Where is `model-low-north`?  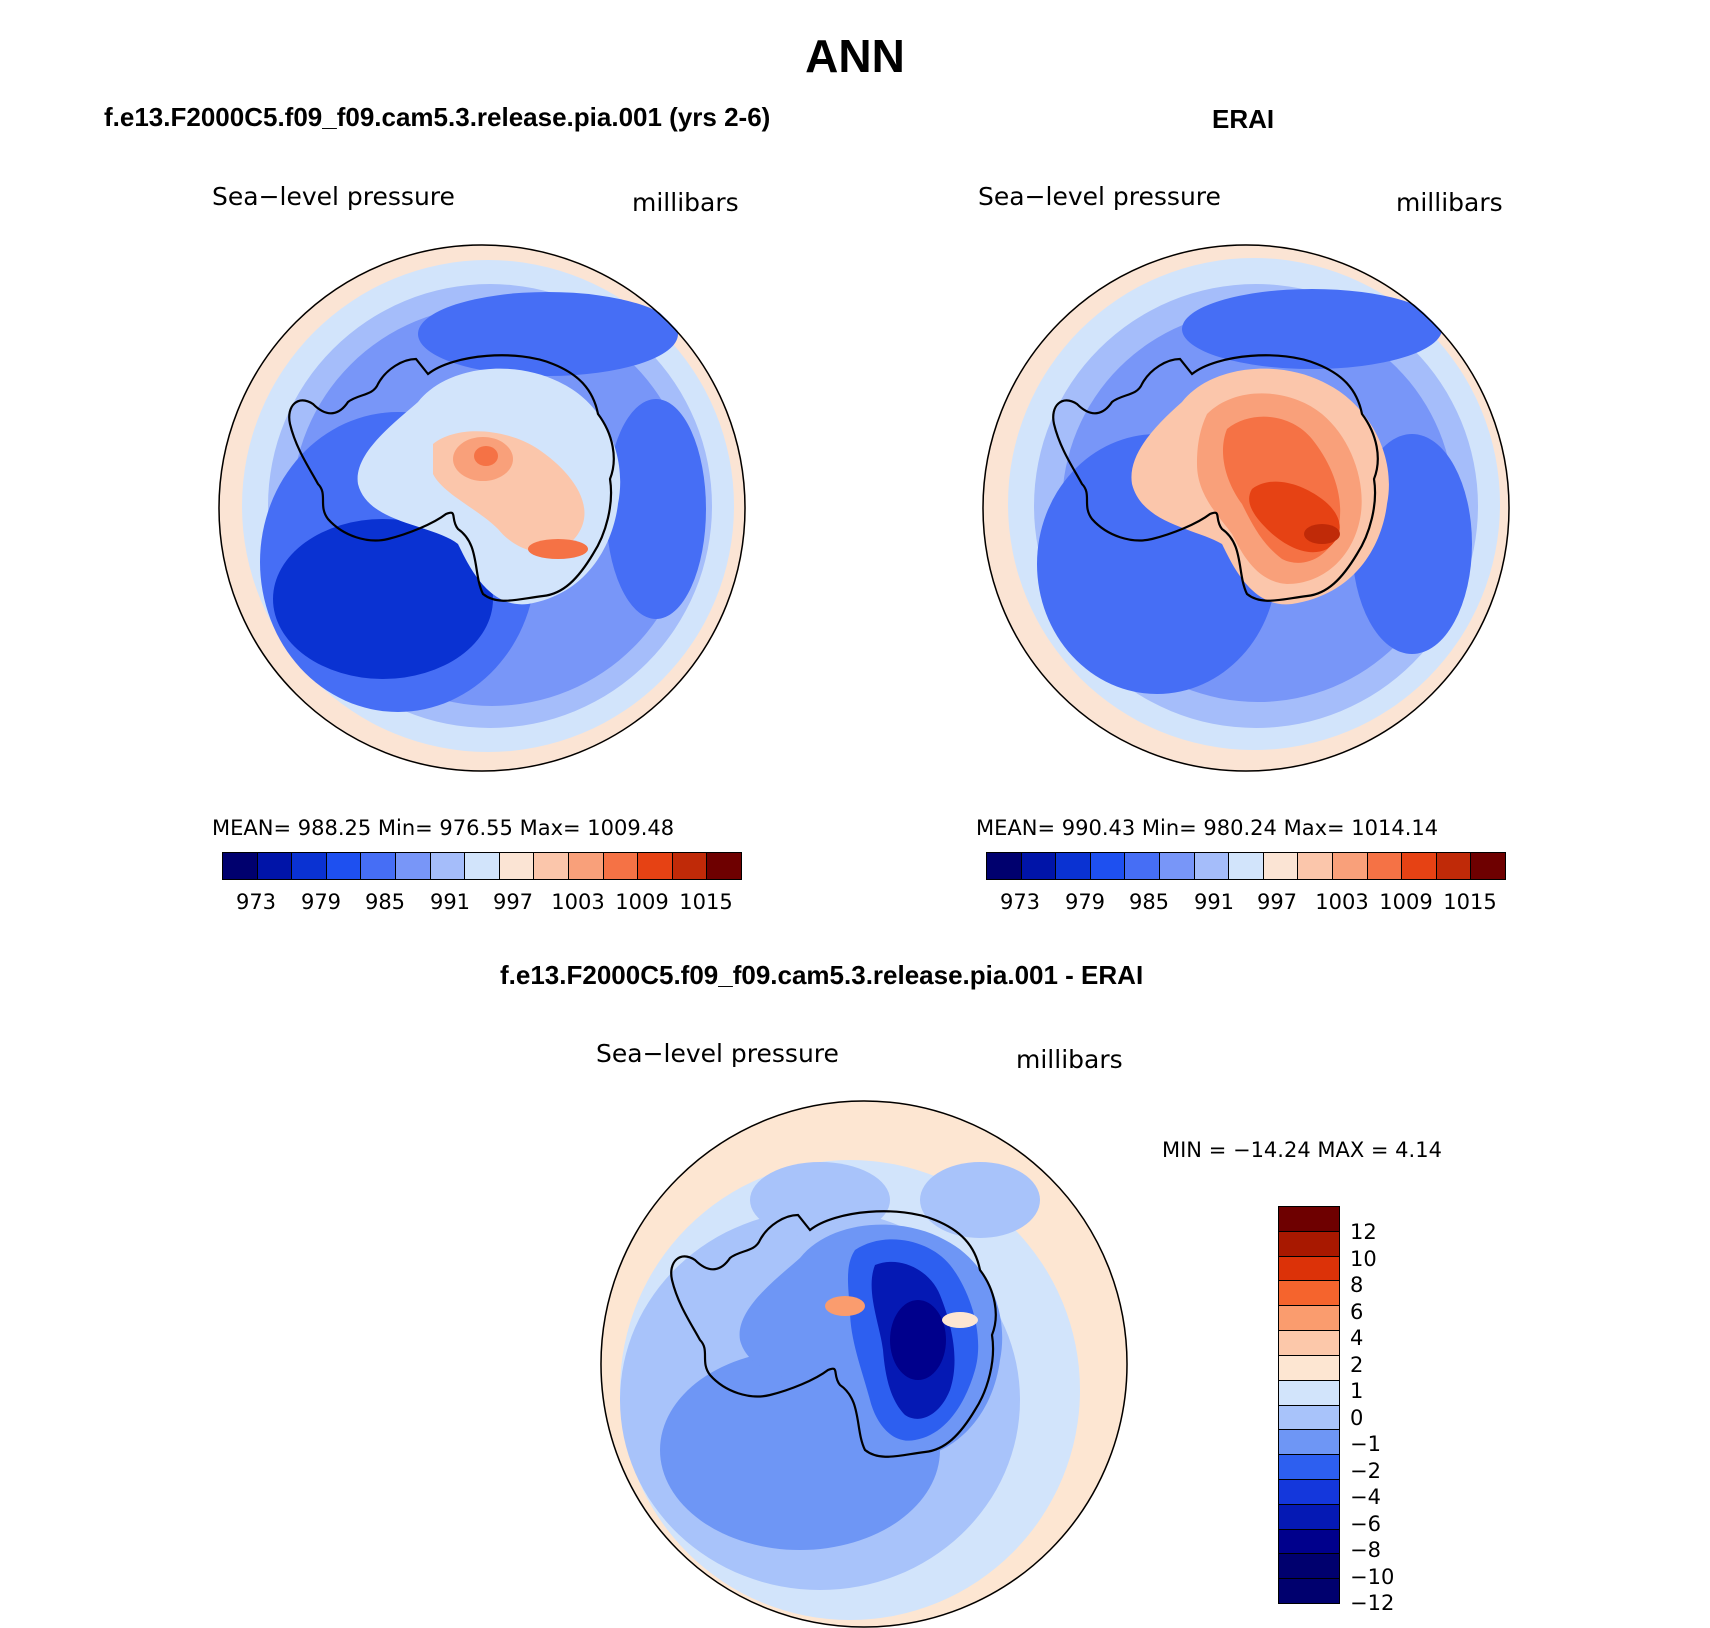 model-low-north is located at coordinates (548, 334).